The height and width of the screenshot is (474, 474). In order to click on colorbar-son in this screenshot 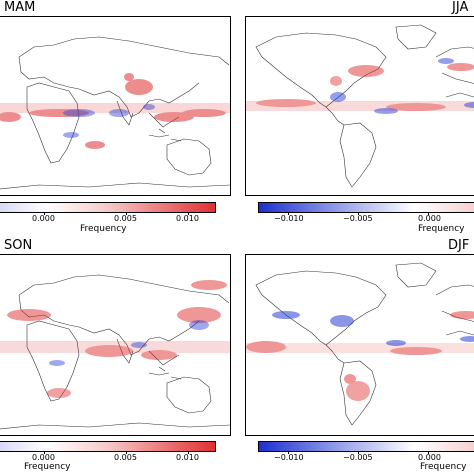, I will do `click(108, 446)`.